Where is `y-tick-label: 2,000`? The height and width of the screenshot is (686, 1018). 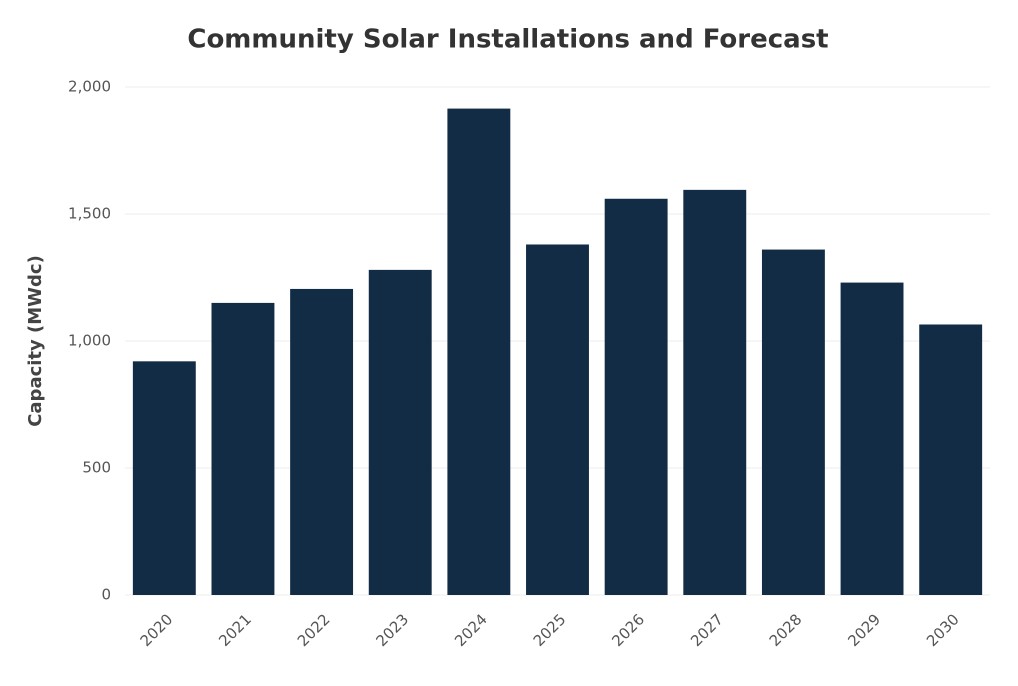 y-tick-label: 2,000 is located at coordinates (89, 87).